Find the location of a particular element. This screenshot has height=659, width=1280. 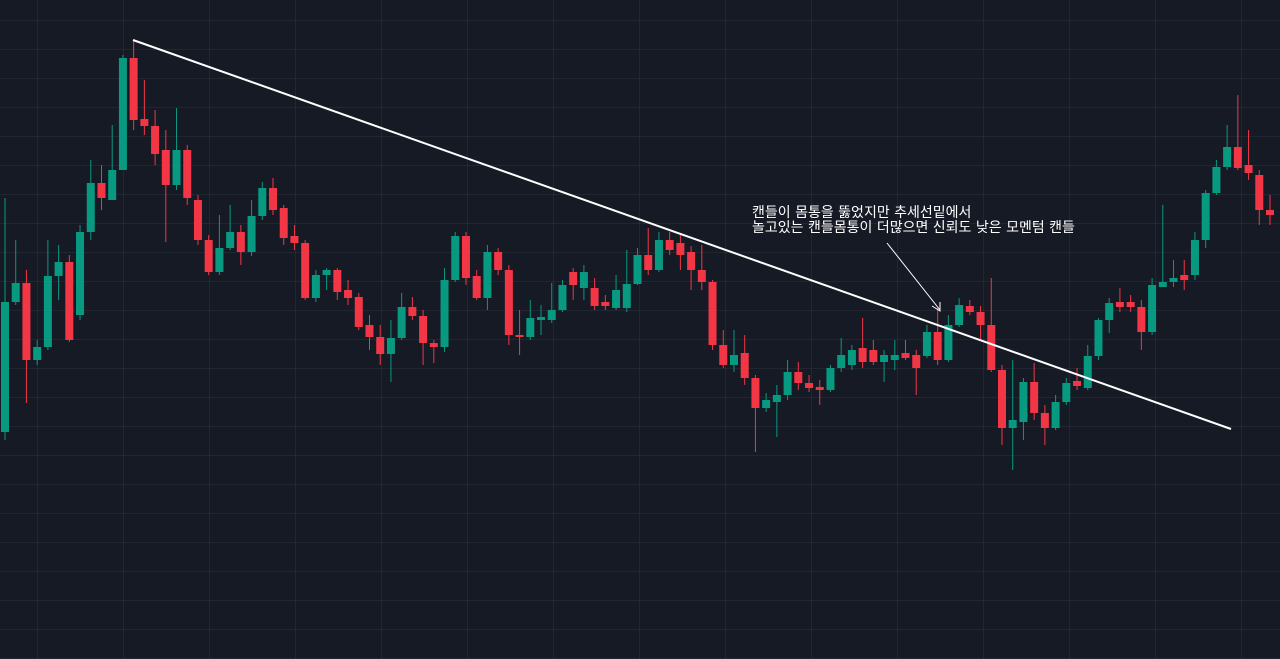

arrow-head is located at coordinates (936, 307).